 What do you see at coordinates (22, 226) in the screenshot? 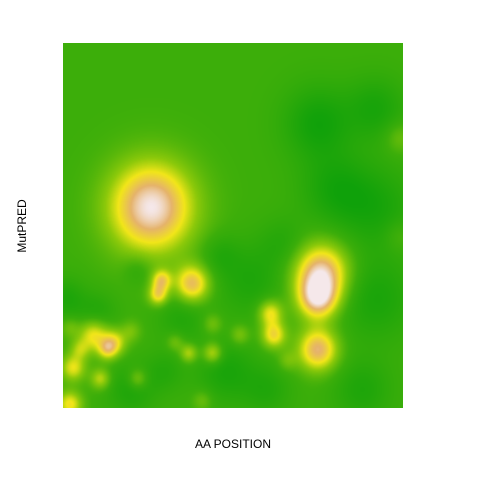
I see `y-axis-label: MutPRED` at bounding box center [22, 226].